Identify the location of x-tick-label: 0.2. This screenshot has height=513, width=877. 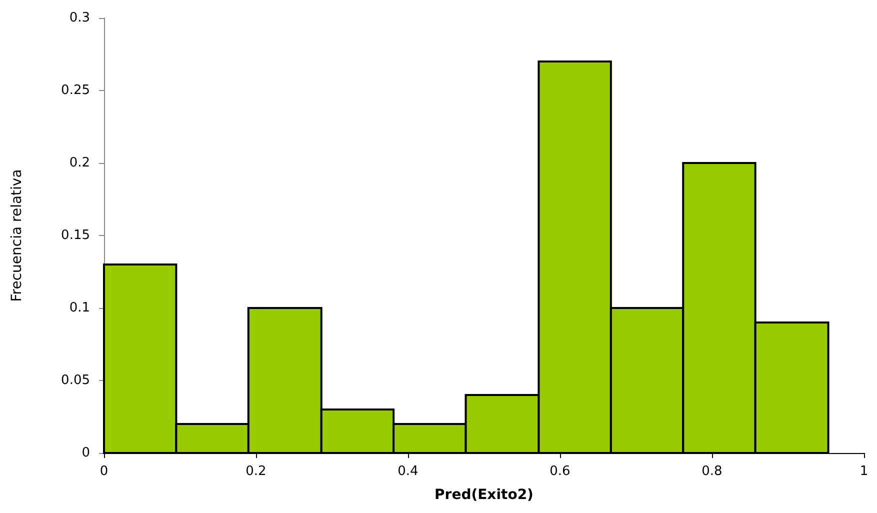
(256, 471).